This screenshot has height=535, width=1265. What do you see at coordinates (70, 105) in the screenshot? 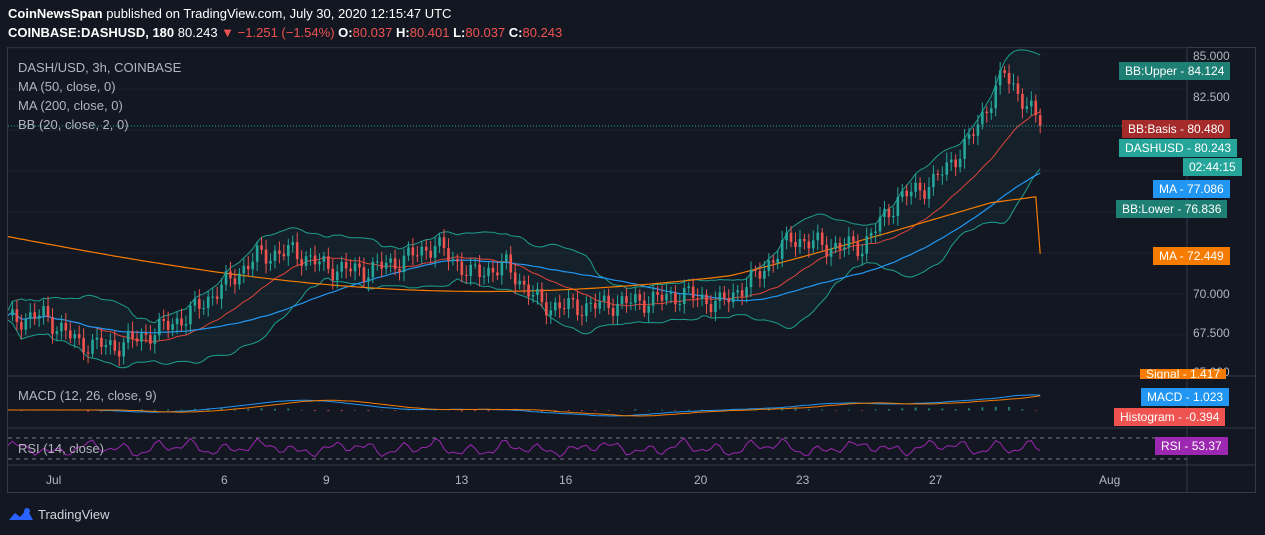
I see `legend-ma200: MA (200, close, 0)` at bounding box center [70, 105].